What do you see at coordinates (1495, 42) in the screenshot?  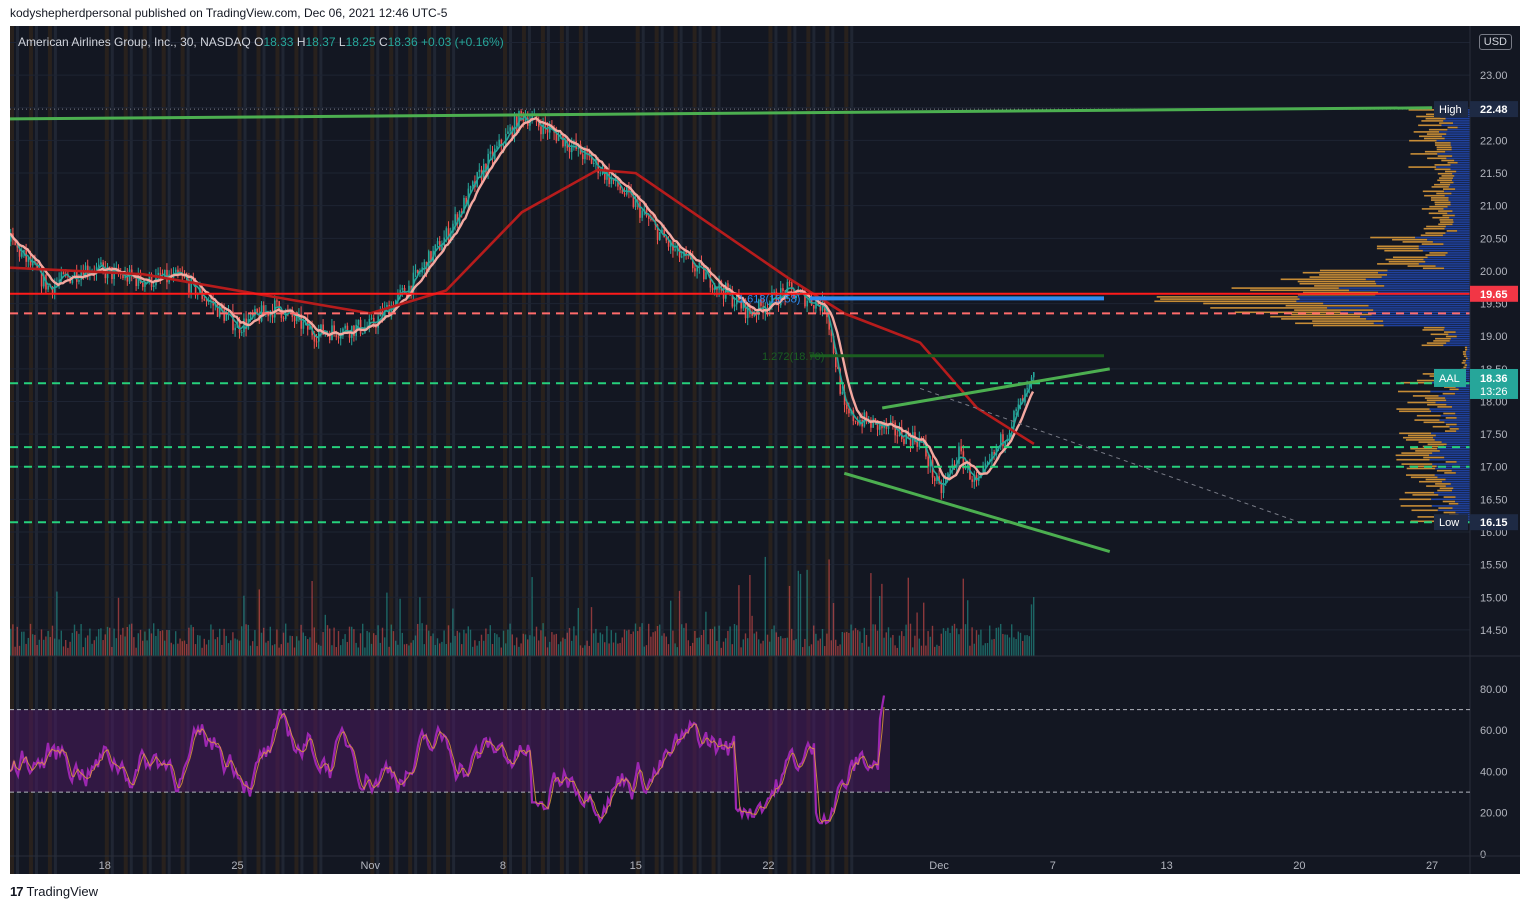 I see `currency-button: USD` at bounding box center [1495, 42].